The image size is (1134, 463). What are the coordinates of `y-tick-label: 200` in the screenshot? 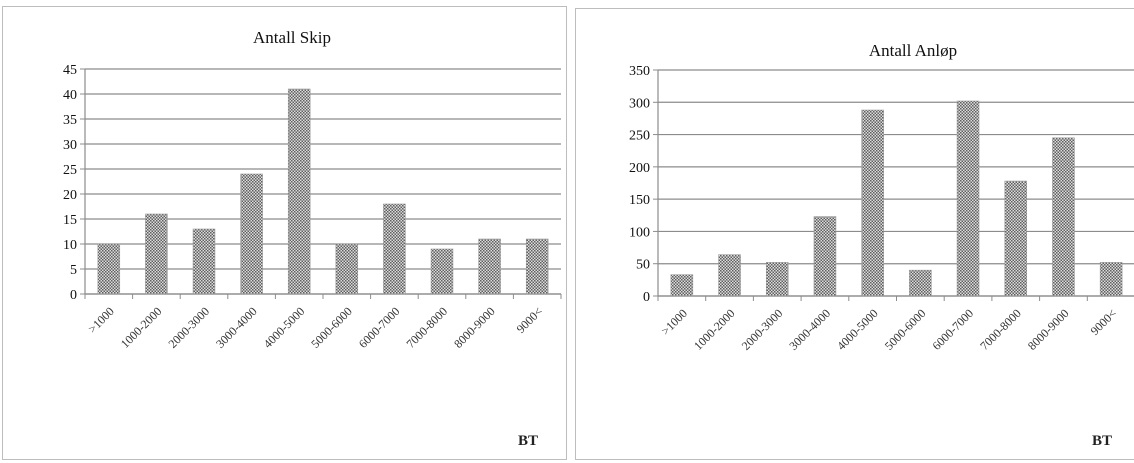 It's located at (639, 168).